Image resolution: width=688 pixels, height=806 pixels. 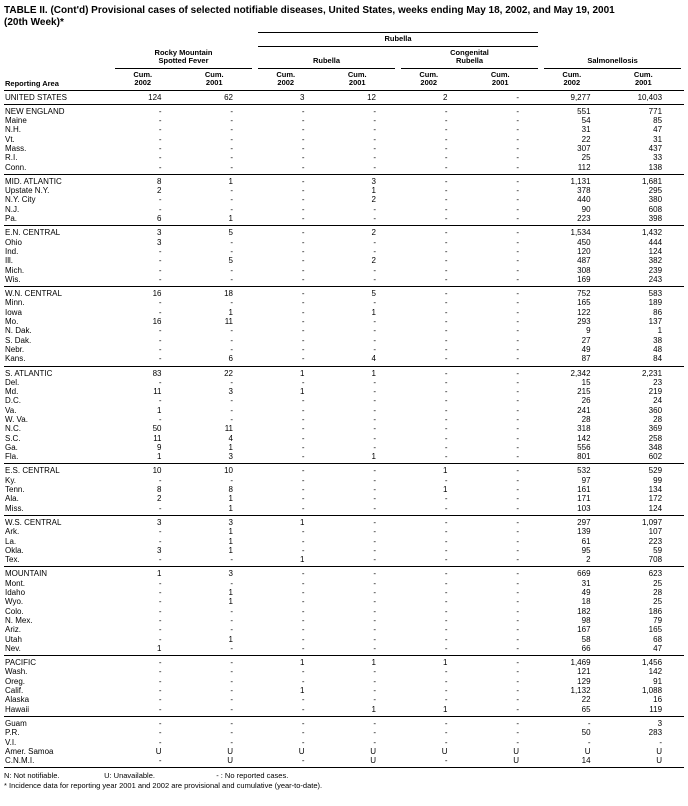 I want to click on value-cell: 26, so click(x=586, y=401).